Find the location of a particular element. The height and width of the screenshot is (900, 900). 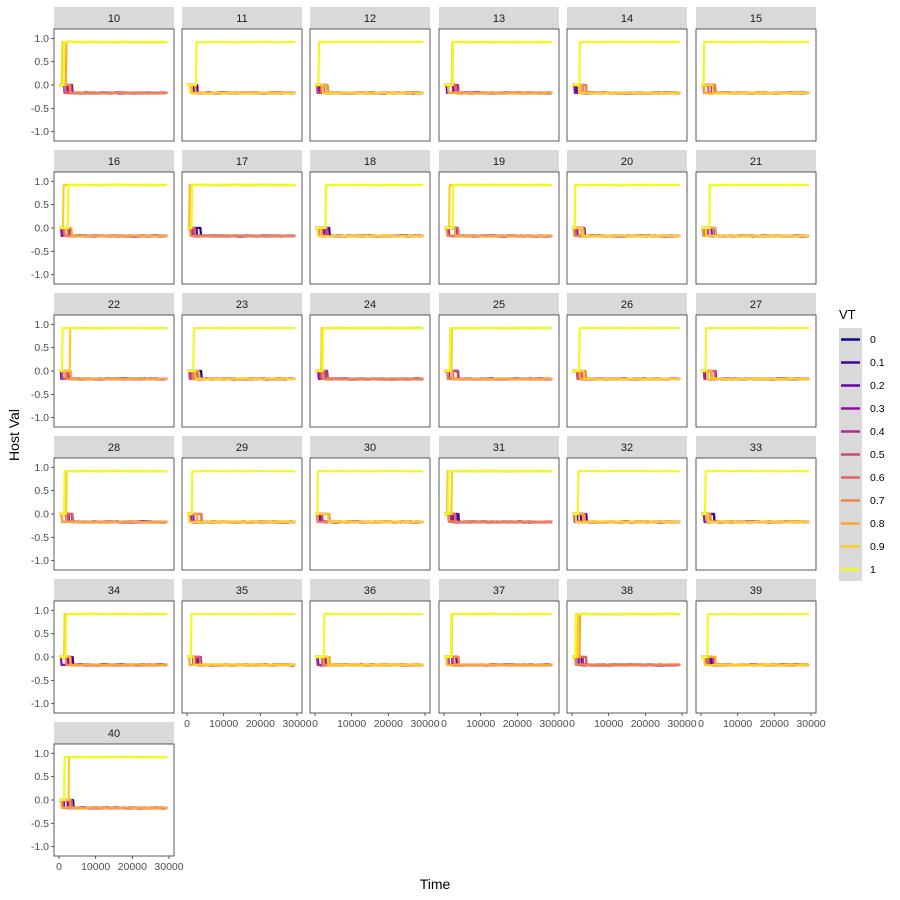

facet-panel: 38 is located at coordinates (627, 646).